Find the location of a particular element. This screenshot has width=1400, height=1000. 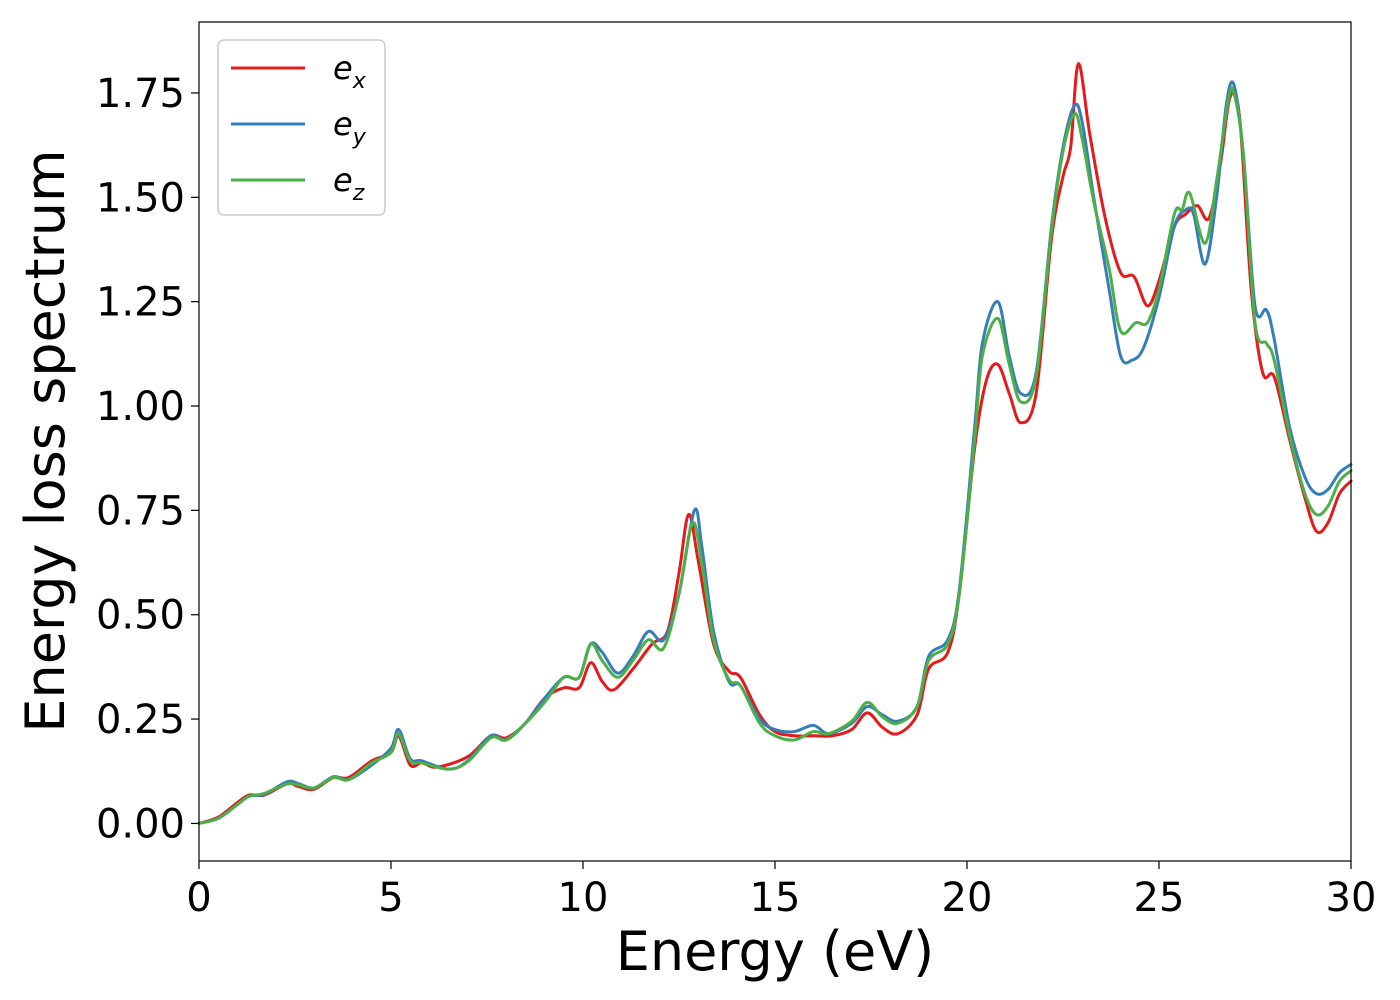

y-tick-label: 1.25 is located at coordinates (140, 303).